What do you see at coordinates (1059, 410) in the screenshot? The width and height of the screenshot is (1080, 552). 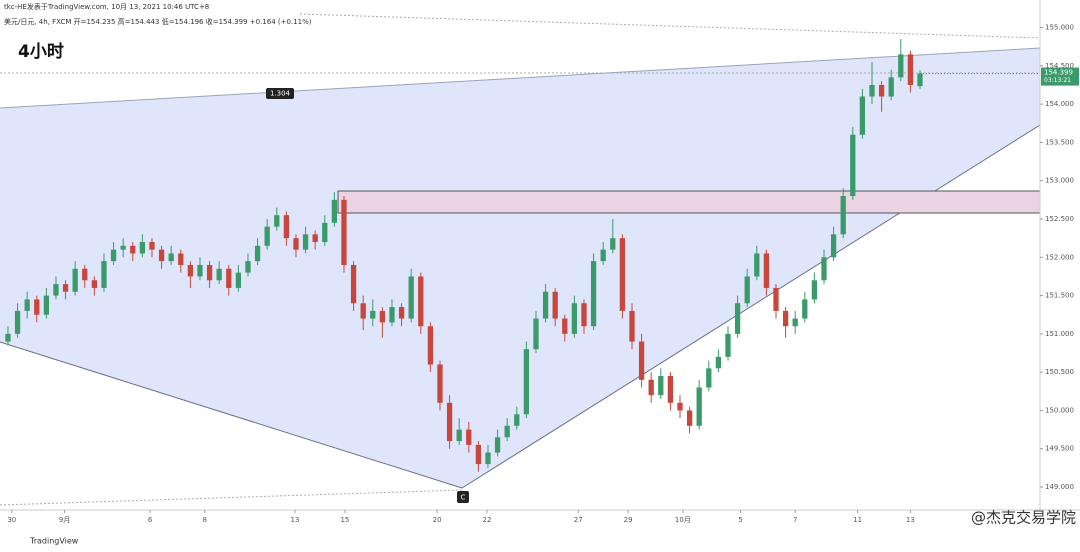 I see `y-tick-label: 150.000` at bounding box center [1059, 410].